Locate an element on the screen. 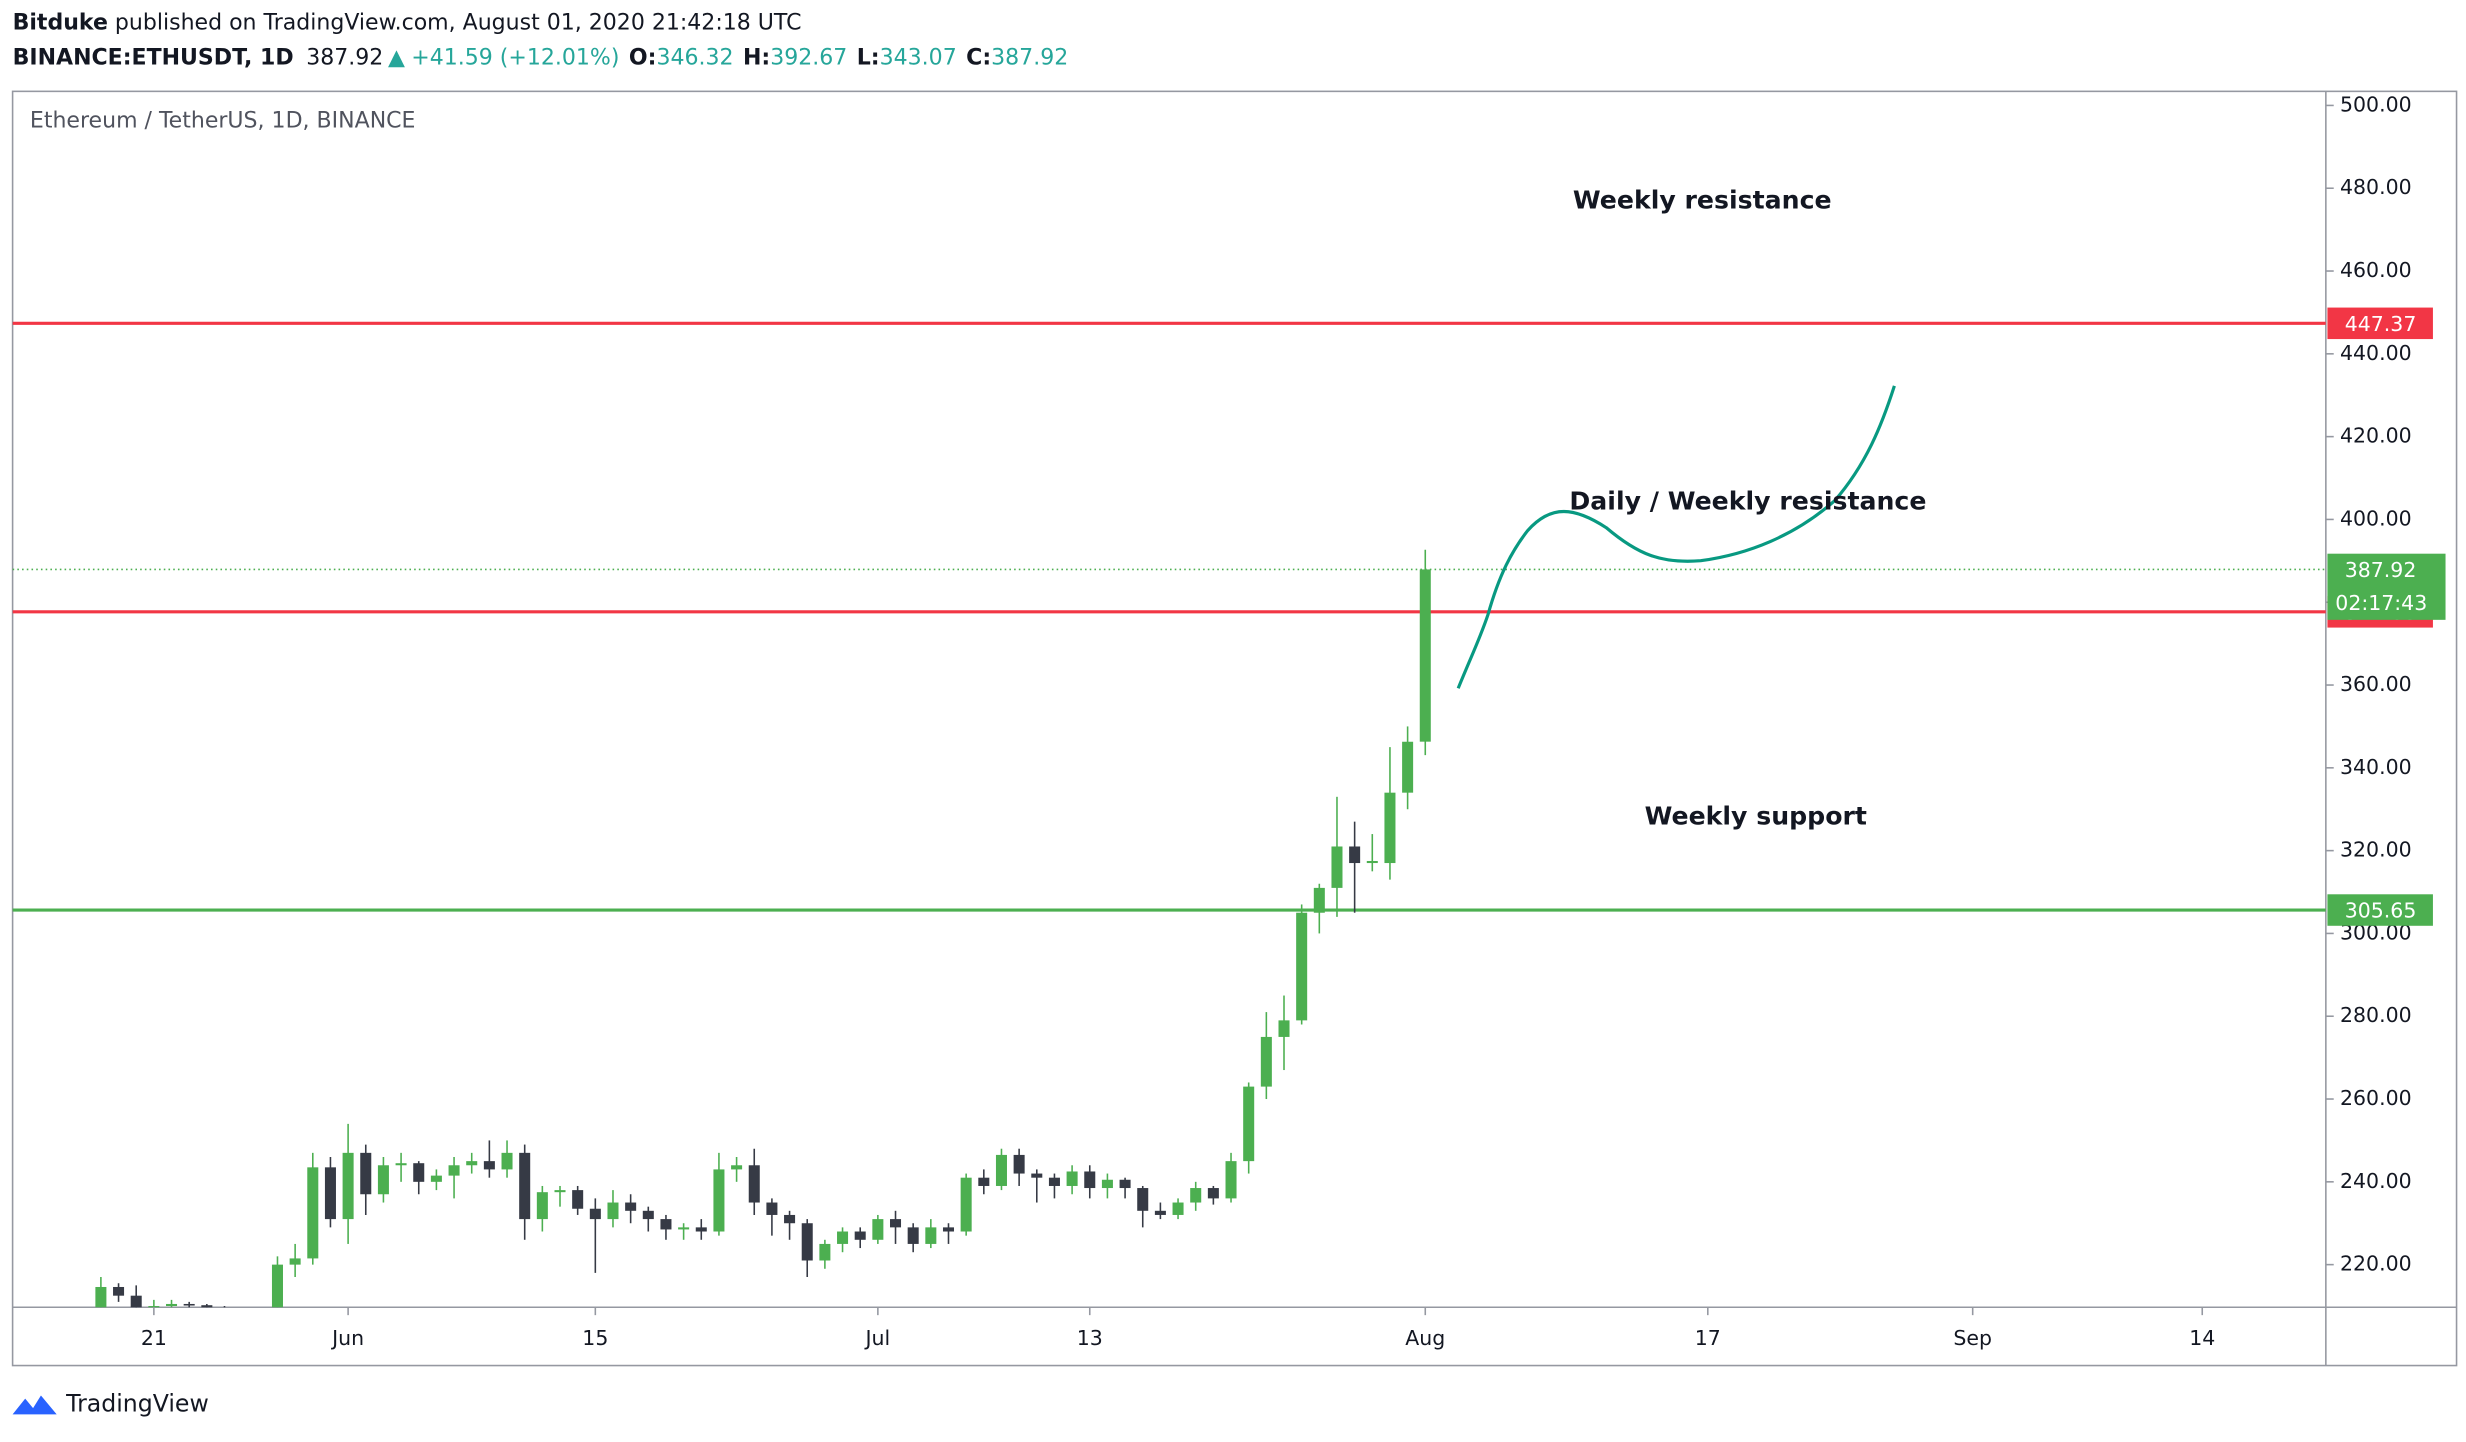  x-tick-label: Sep is located at coordinates (1972, 1338).